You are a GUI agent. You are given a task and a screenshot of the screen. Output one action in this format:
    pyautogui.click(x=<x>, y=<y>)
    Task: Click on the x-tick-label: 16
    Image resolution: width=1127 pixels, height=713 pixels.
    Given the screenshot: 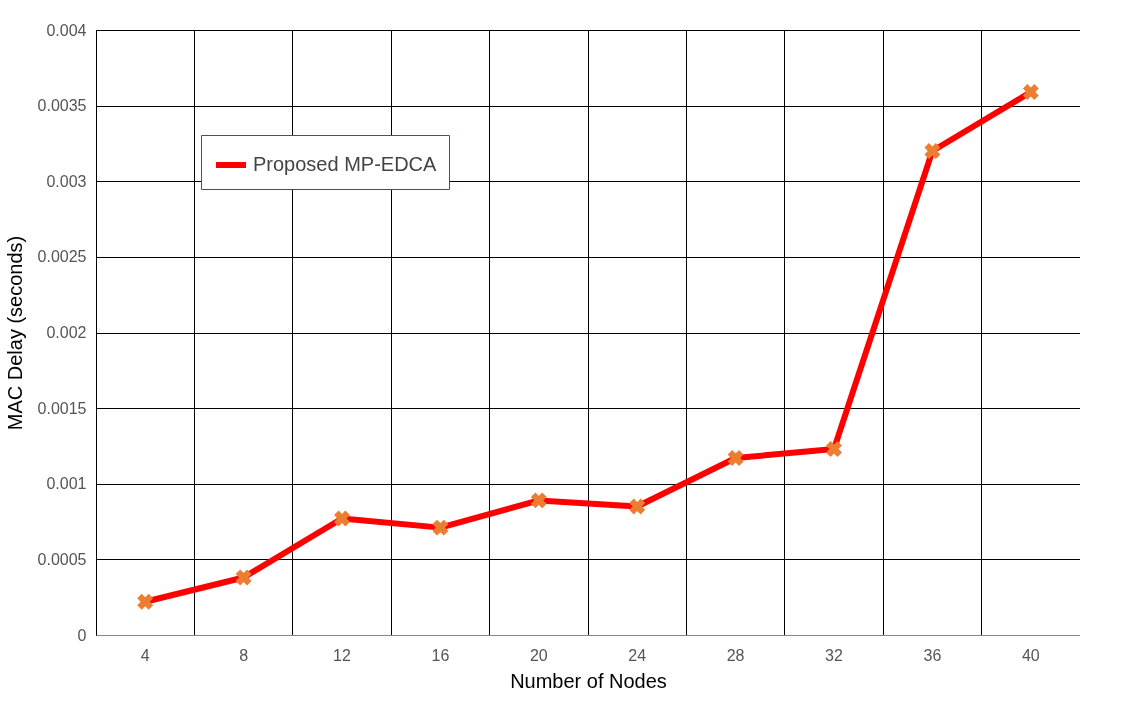 What is the action you would take?
    pyautogui.click(x=440, y=655)
    